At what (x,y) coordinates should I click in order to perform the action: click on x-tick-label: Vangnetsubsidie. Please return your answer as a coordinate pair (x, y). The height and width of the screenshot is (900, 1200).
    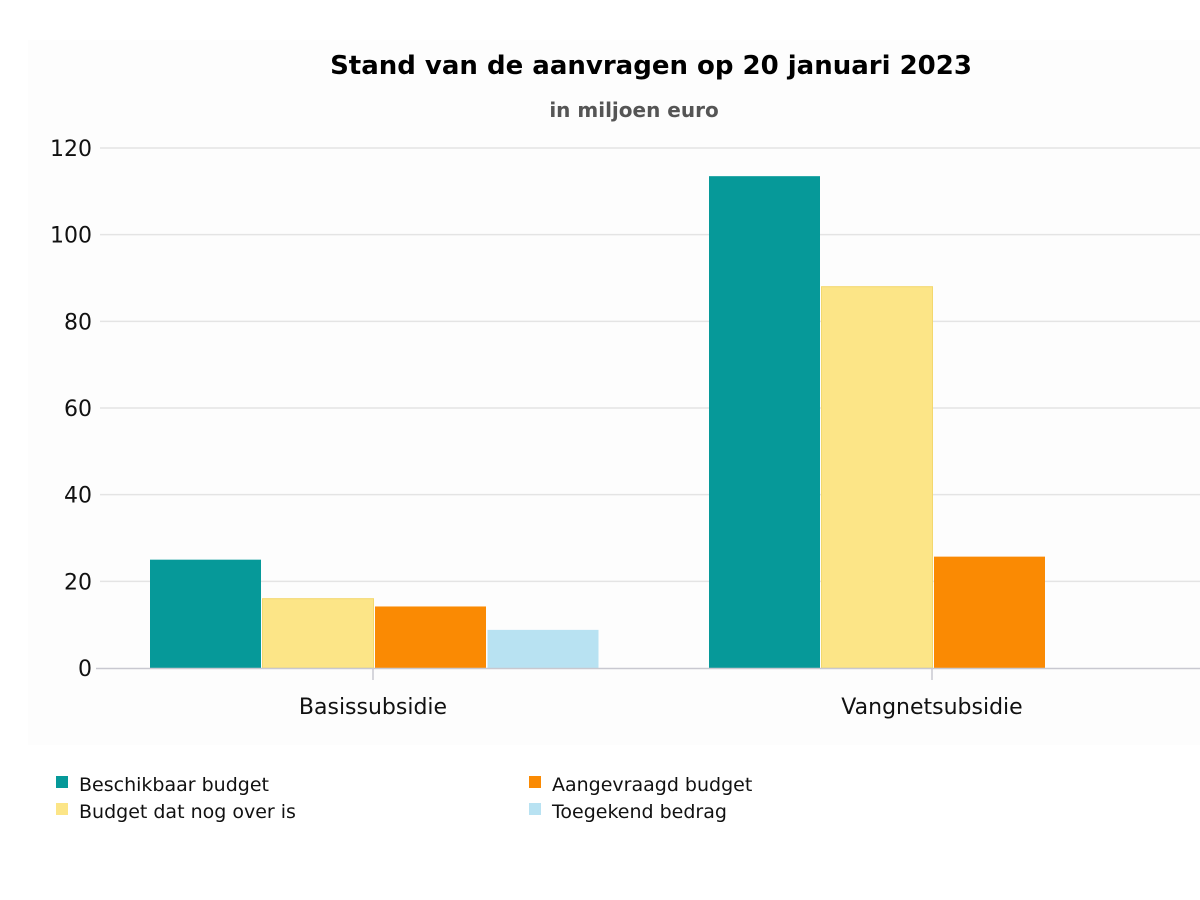
    Looking at the image, I should click on (931, 707).